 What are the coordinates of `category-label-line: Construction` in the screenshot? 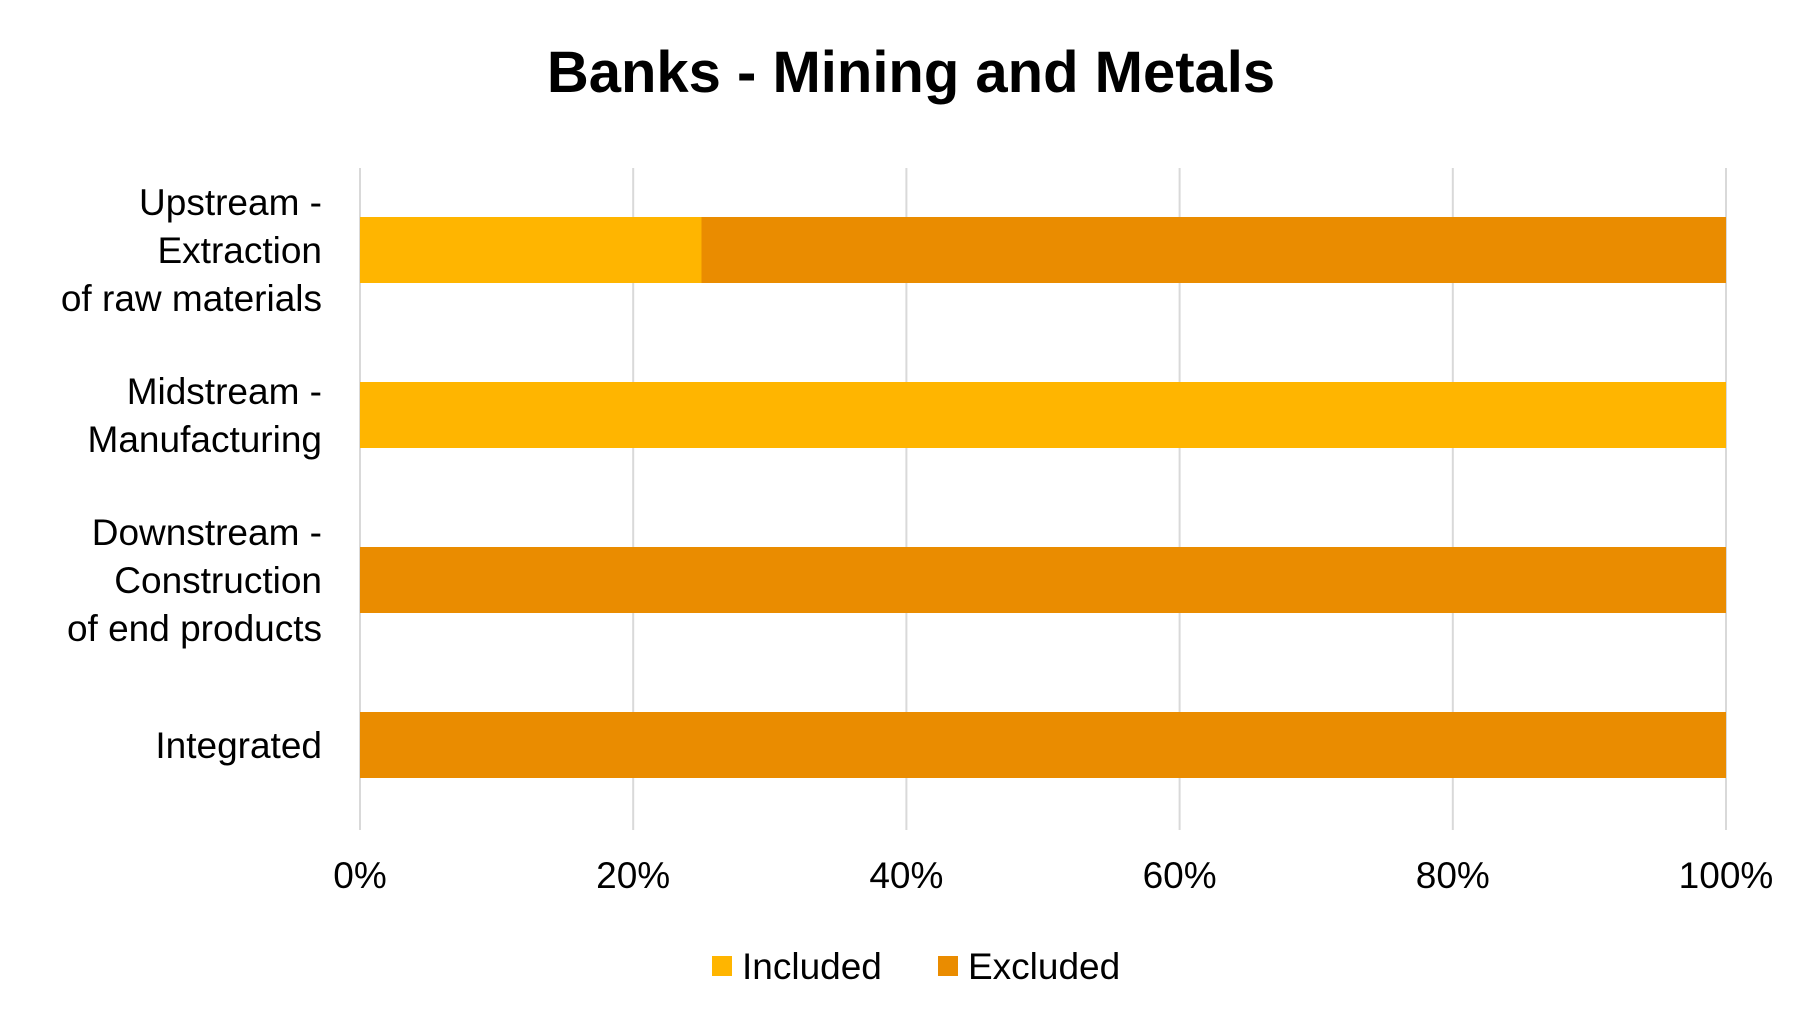 It's located at (218, 580).